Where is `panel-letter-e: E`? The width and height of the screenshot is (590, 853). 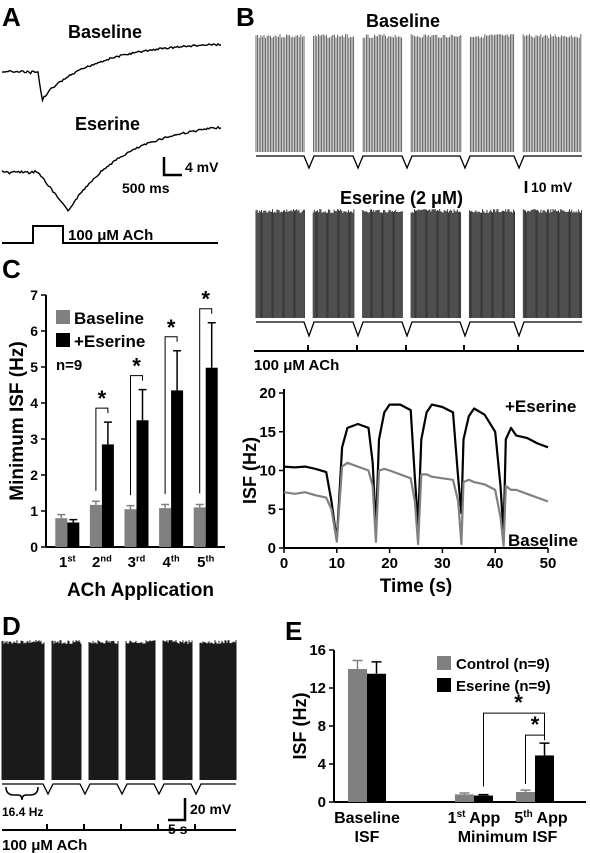
panel-letter-e: E is located at coordinates (293, 631).